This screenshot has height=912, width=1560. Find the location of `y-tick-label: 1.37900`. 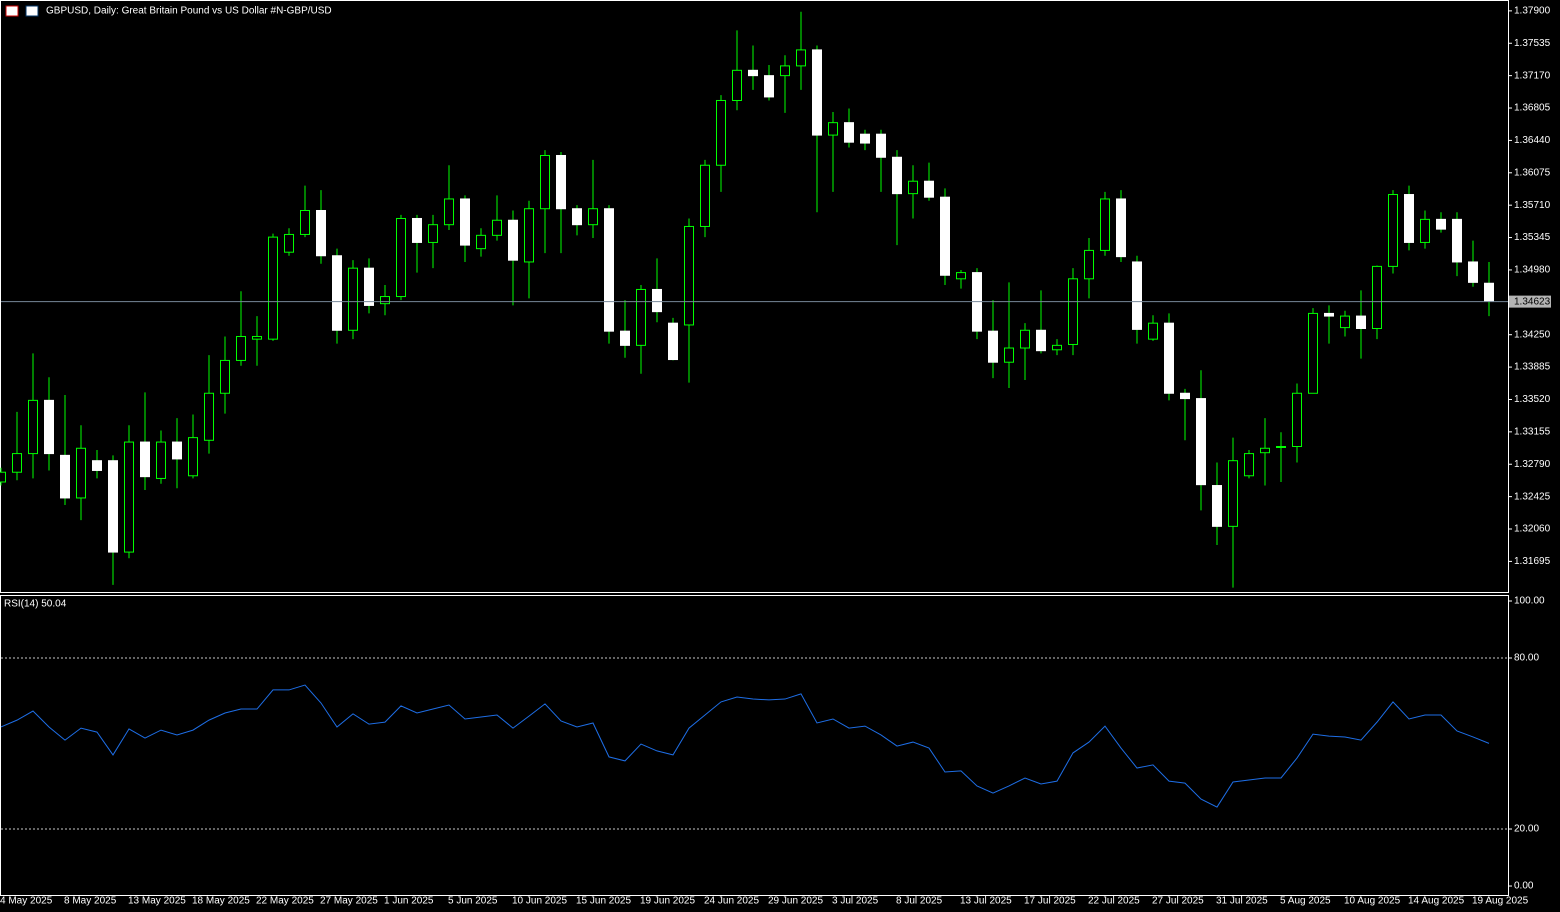

y-tick-label: 1.37900 is located at coordinates (1532, 11).